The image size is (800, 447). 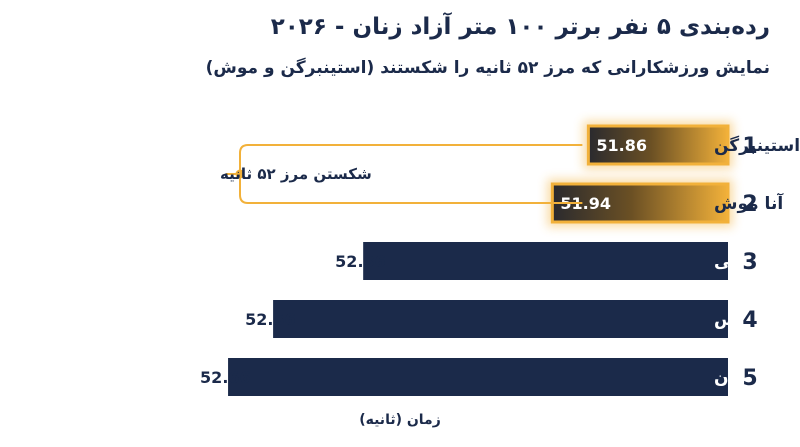 I want to click on bar-category-label: مولی اوکالاگان, so click(x=757, y=377).